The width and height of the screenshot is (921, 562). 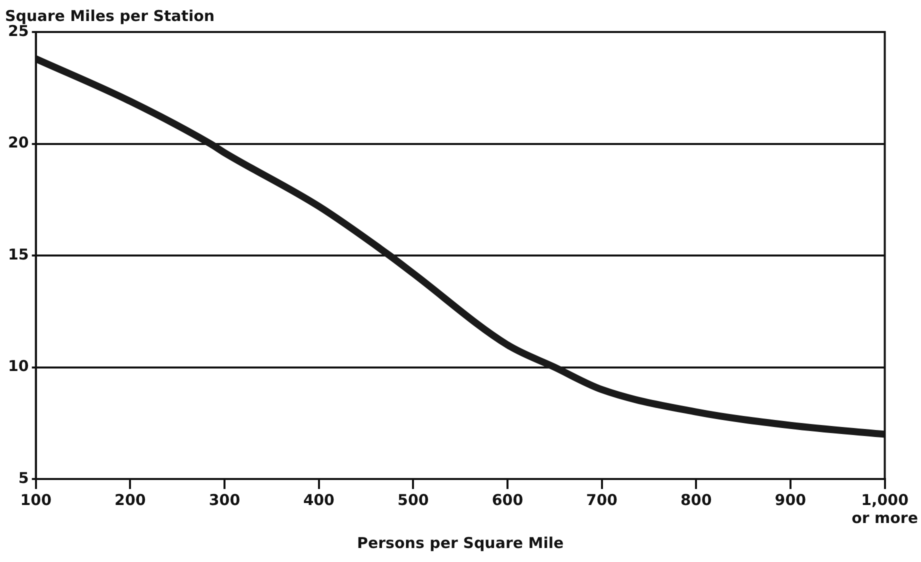 I want to click on x-tick-label: 900, so click(x=790, y=499).